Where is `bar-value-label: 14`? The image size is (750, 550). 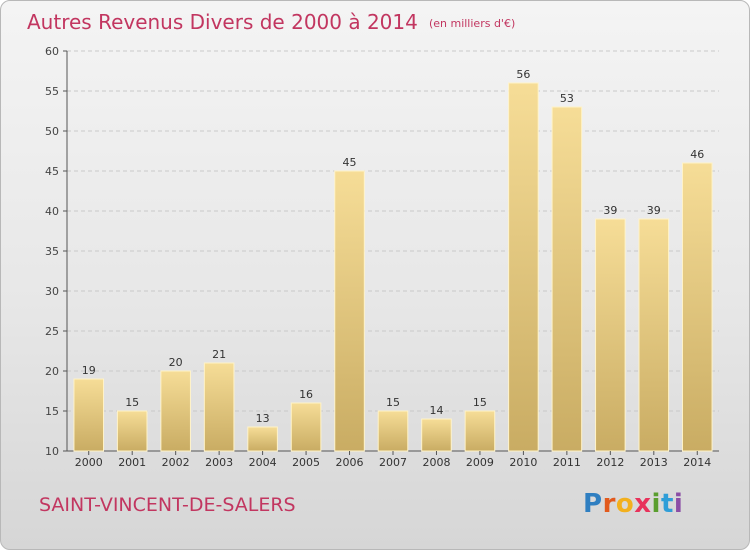 bar-value-label: 14 is located at coordinates (436, 410).